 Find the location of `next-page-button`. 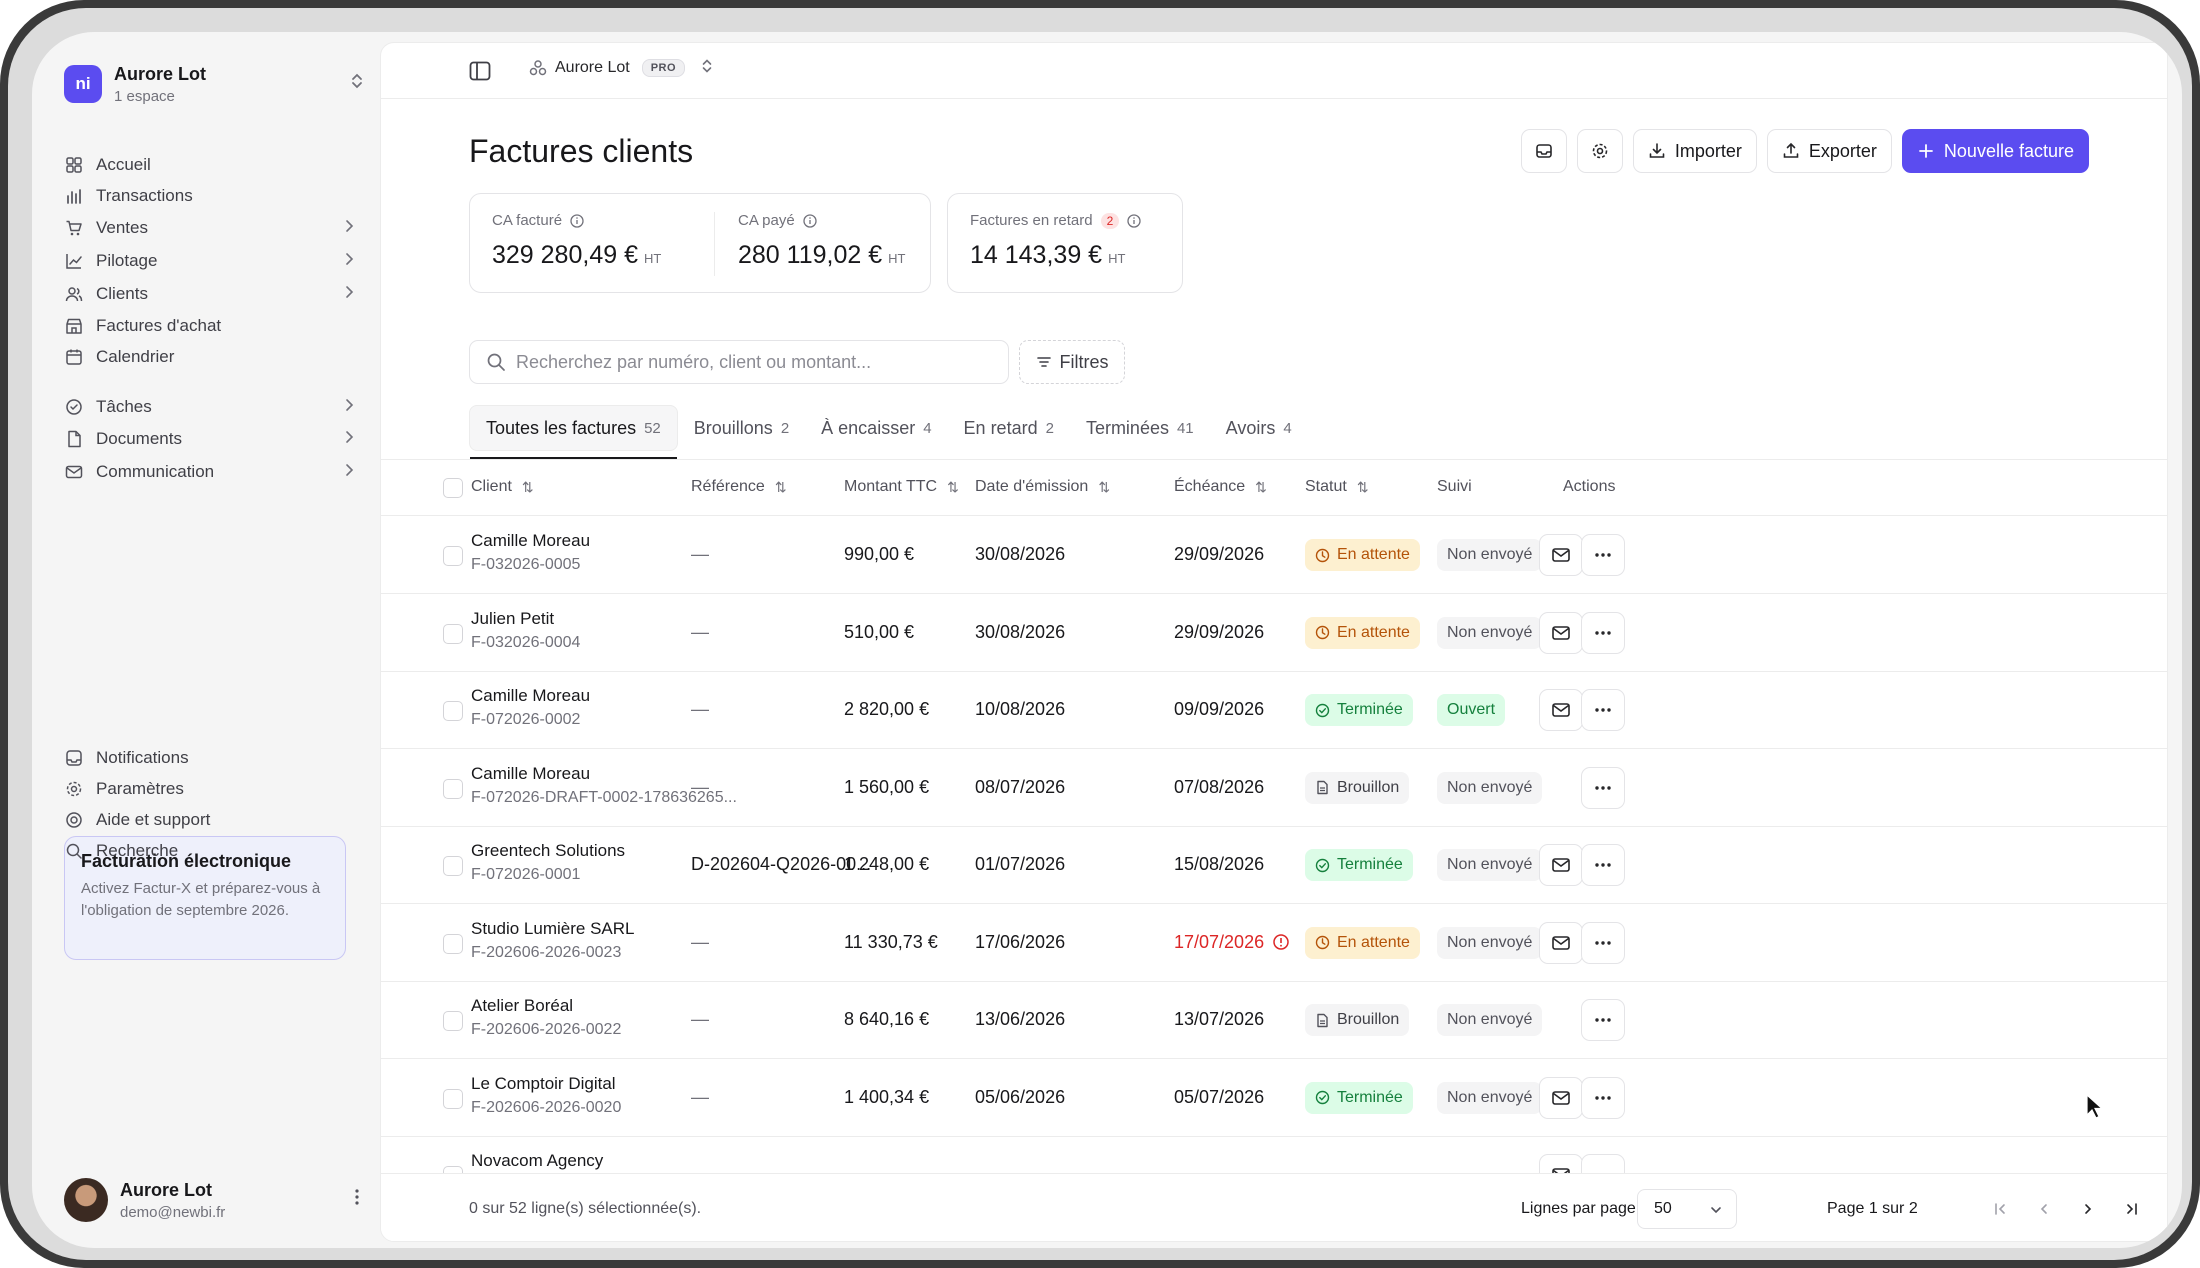

next-page-button is located at coordinates (2088, 1209).